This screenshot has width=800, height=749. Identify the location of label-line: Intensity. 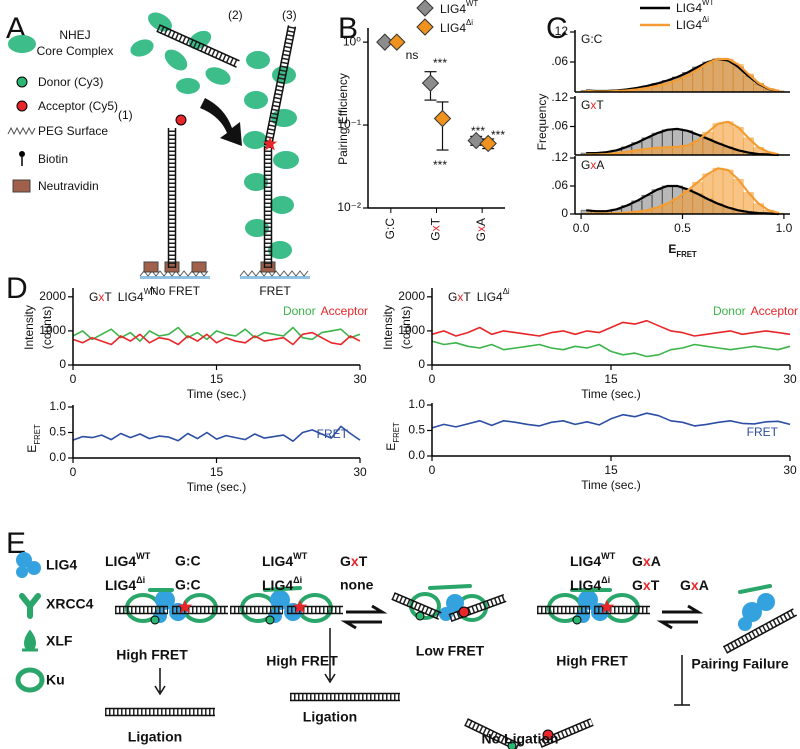
(29, 327).